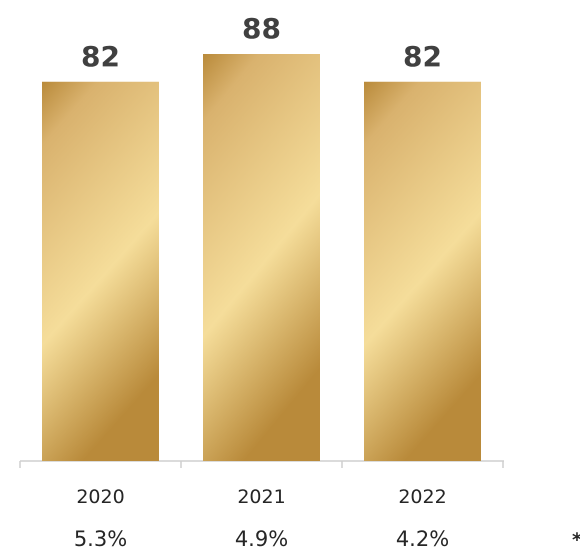 The image size is (580, 556). What do you see at coordinates (261, 539) in the screenshot?
I see `margin-value-2021: 4.9%` at bounding box center [261, 539].